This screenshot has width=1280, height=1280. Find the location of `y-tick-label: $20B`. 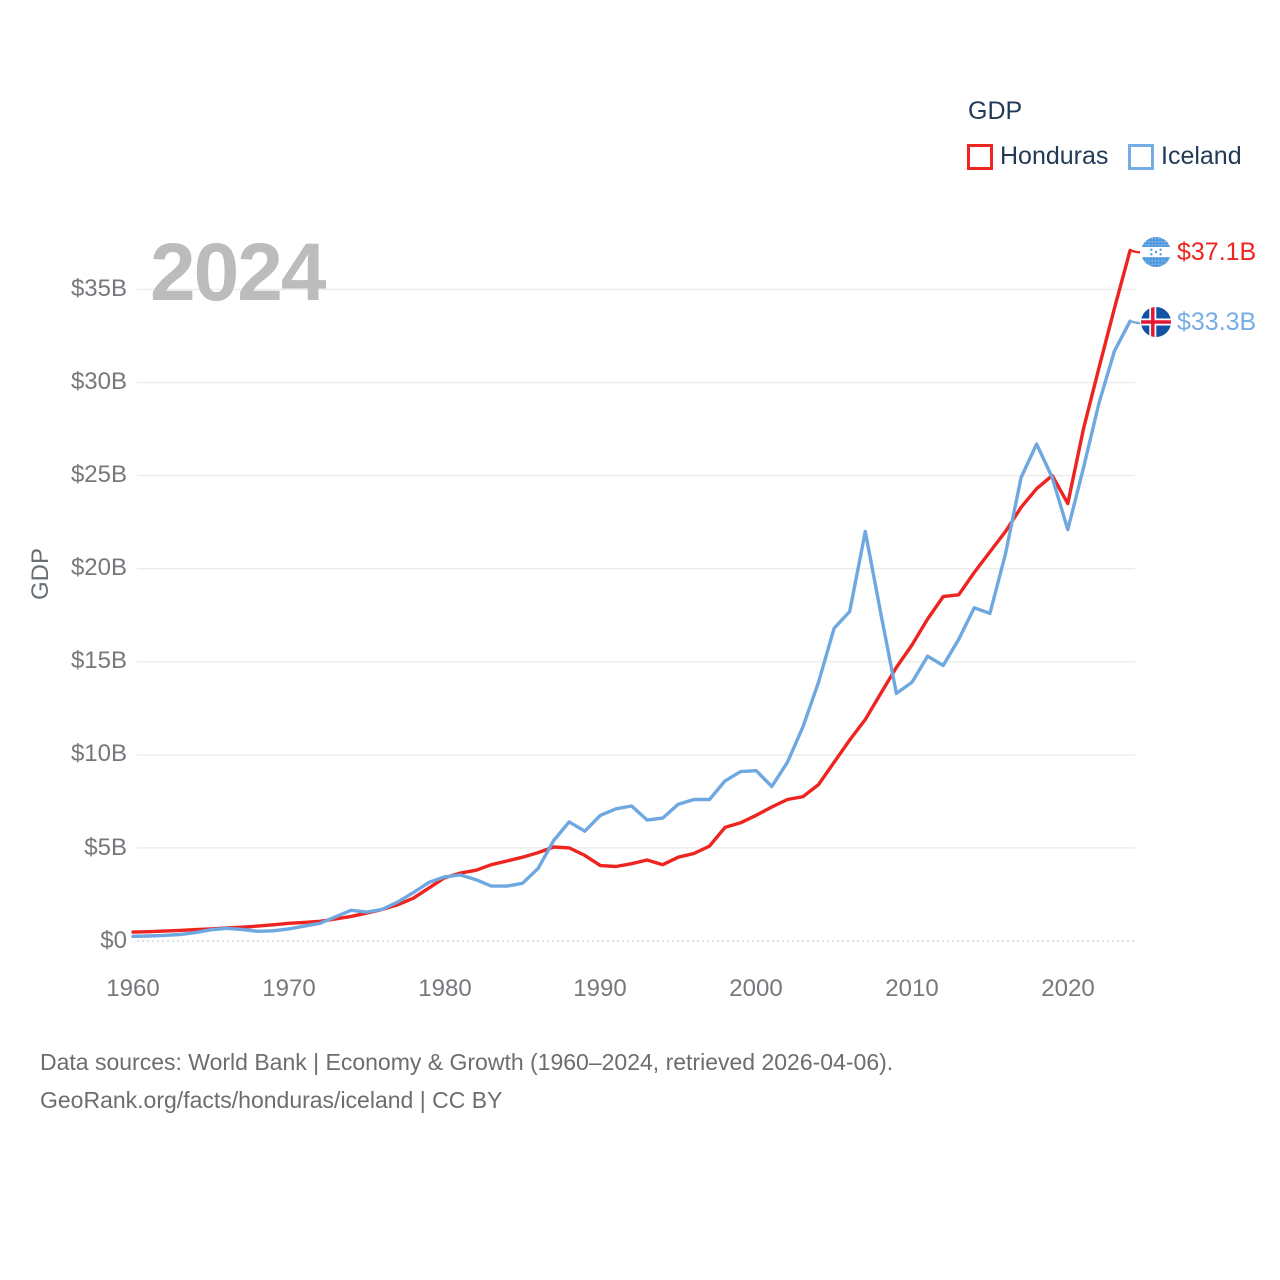

y-tick-label: $20B is located at coordinates (98, 567).